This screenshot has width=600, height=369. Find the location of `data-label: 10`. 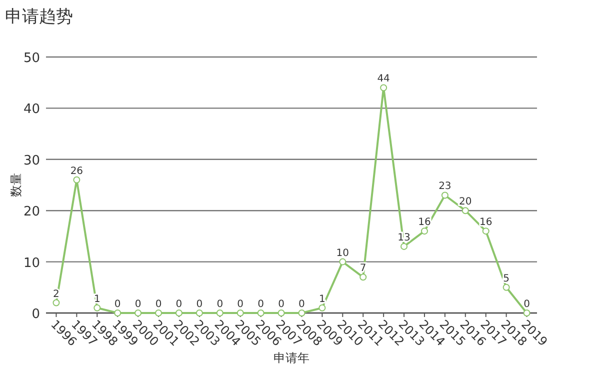

data-label: 10 is located at coordinates (343, 253).